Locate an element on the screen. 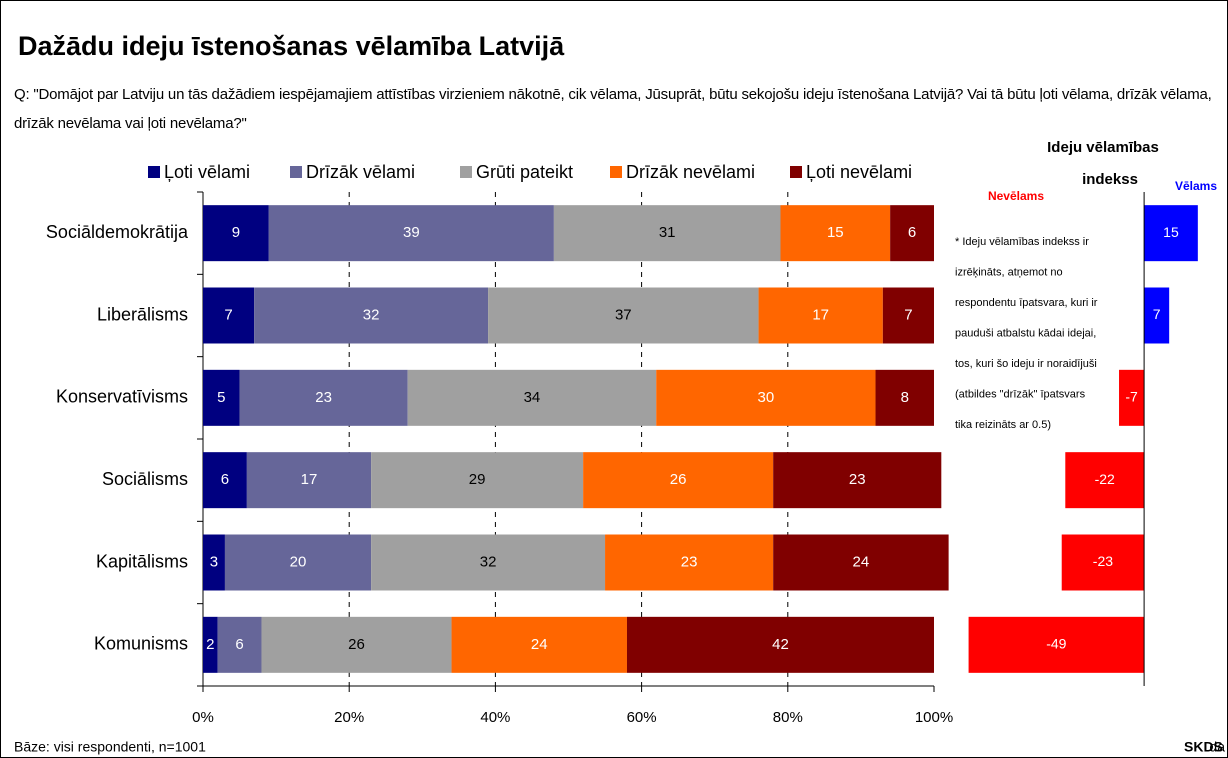 This screenshot has height=758, width=1228. value-label: 15 is located at coordinates (835, 232).